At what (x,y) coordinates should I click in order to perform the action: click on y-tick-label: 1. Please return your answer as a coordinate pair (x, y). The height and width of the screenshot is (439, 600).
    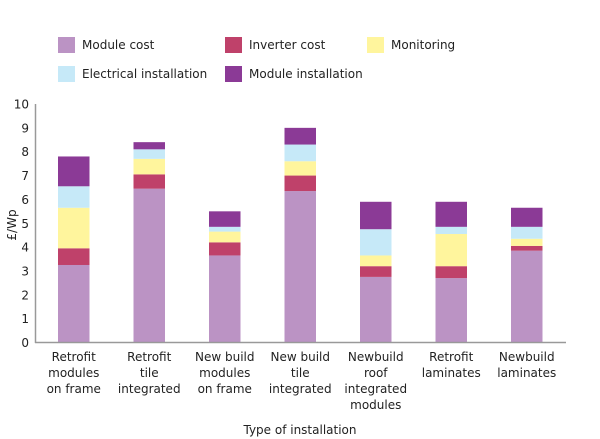
    Looking at the image, I should click on (25, 319).